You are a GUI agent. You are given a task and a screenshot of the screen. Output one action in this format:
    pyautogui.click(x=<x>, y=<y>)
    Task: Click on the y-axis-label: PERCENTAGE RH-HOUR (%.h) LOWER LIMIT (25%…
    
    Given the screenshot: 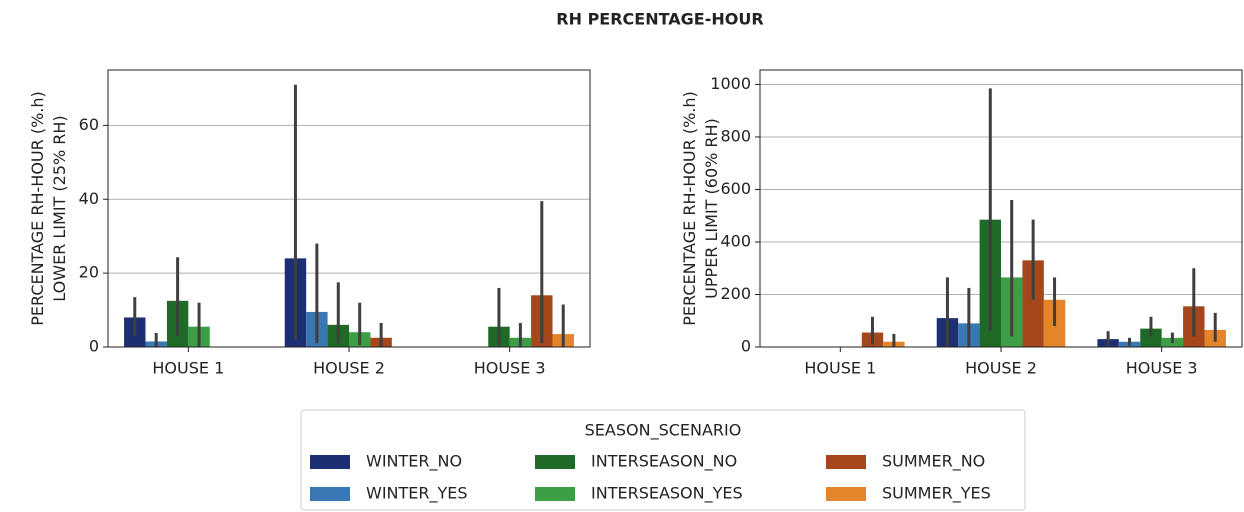 What is the action you would take?
    pyautogui.click(x=48, y=208)
    